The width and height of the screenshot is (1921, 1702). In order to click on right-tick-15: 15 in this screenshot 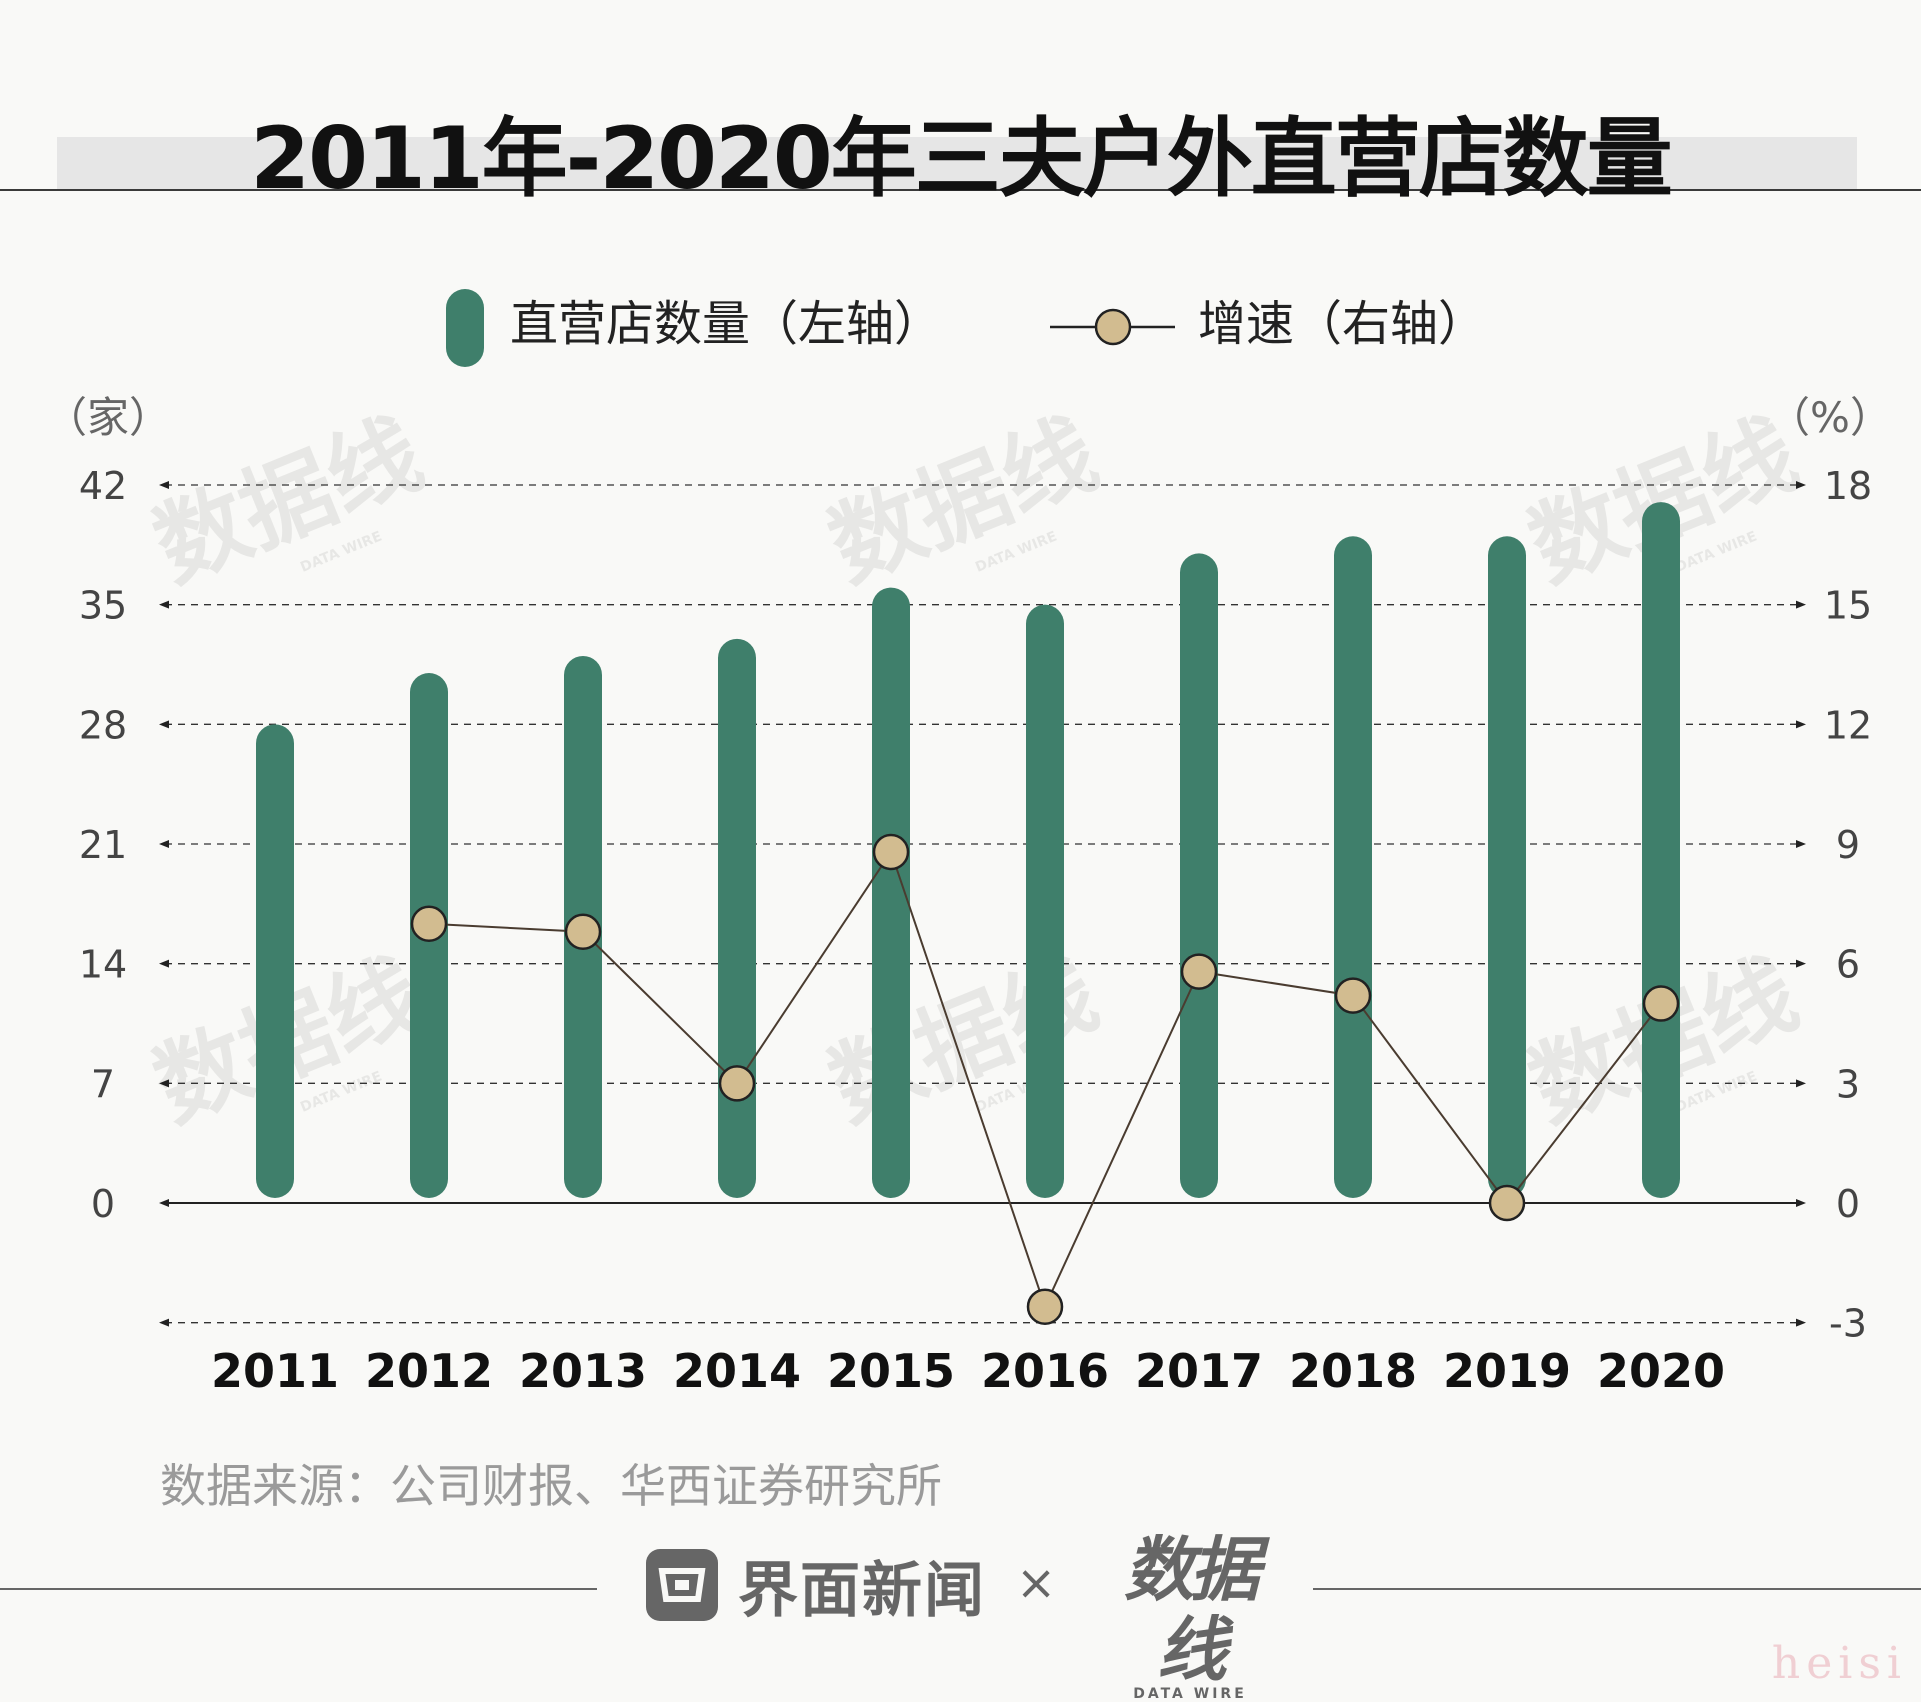, I will do `click(1848, 606)`.